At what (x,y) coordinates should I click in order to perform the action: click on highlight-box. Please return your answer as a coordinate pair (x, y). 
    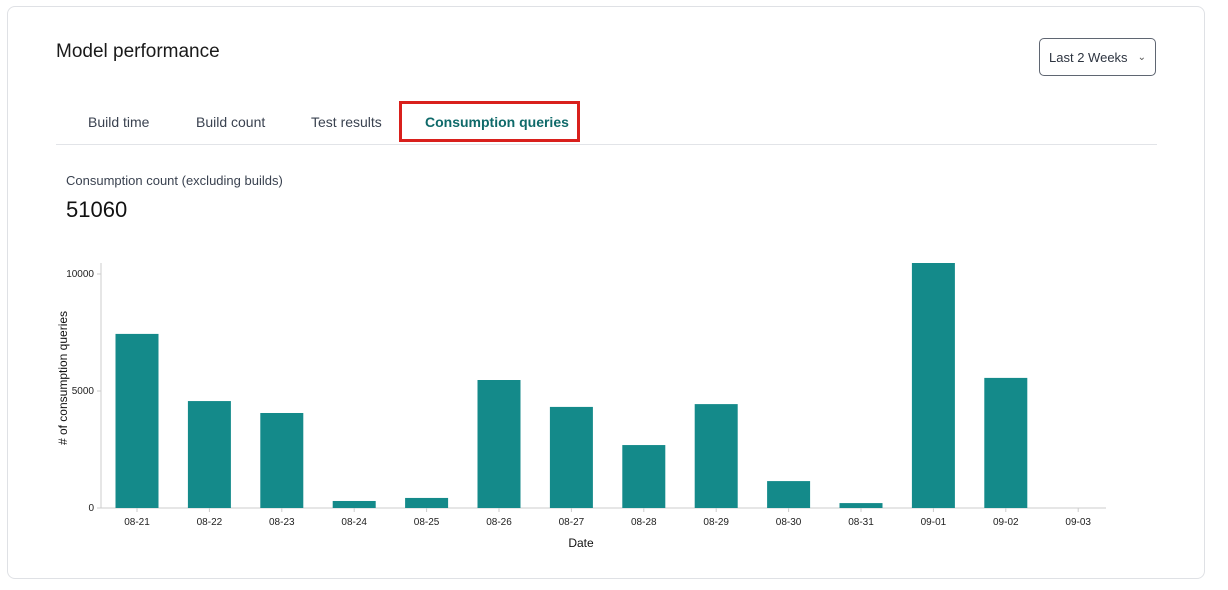
    Looking at the image, I should click on (489, 121).